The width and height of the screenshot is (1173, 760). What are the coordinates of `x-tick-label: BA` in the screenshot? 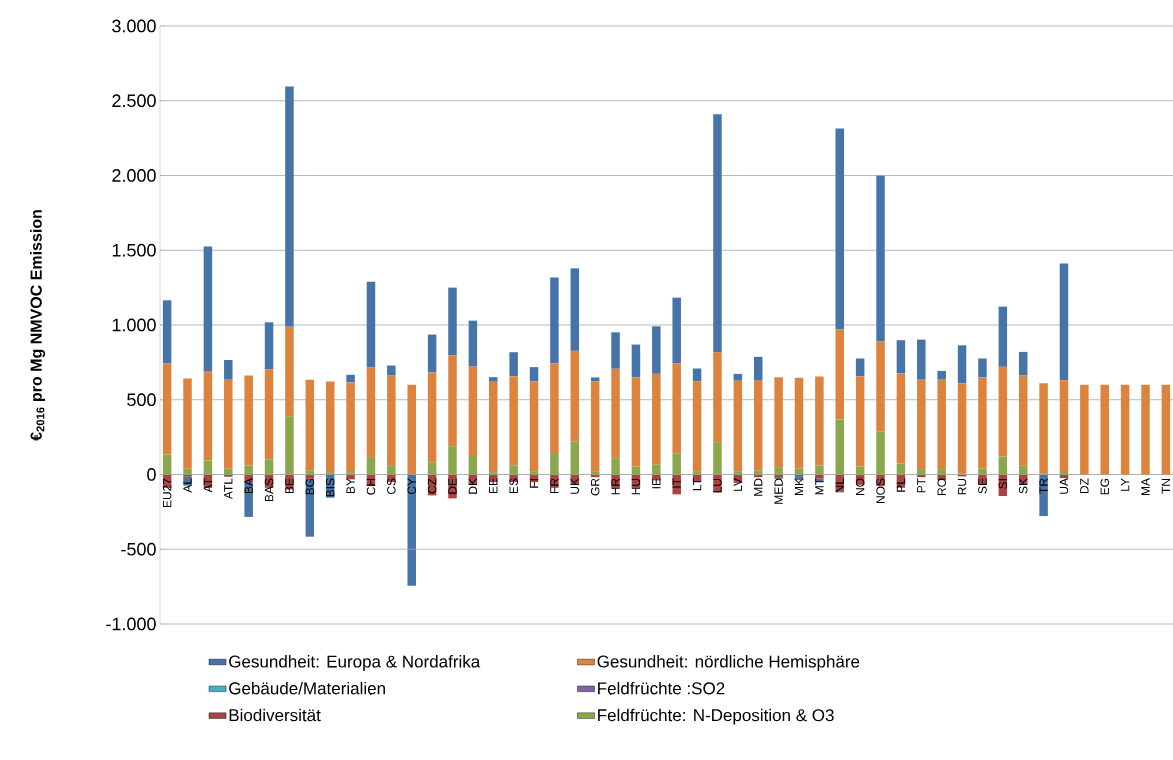 It's located at (248, 486).